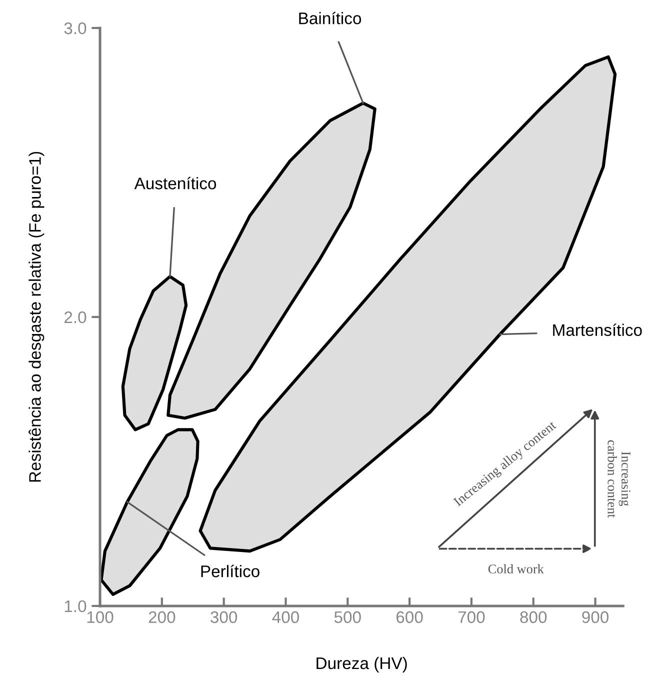 This screenshot has width=658, height=676. Describe the element at coordinates (36, 317) in the screenshot. I see `y-axis-title: Resistência ao desgaste relativa (Fe puro=1)` at that location.